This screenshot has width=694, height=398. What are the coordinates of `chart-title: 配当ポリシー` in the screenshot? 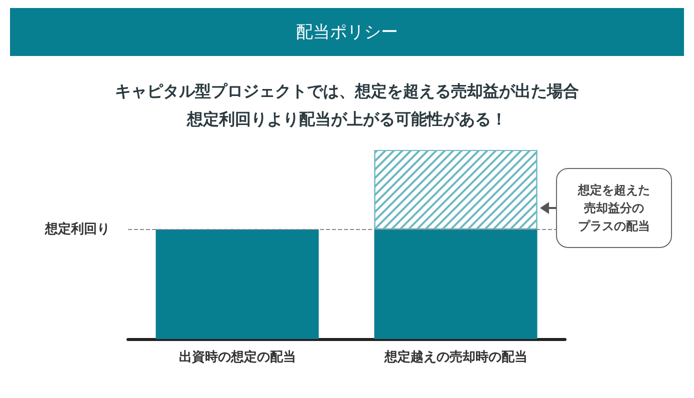 It's located at (347, 32).